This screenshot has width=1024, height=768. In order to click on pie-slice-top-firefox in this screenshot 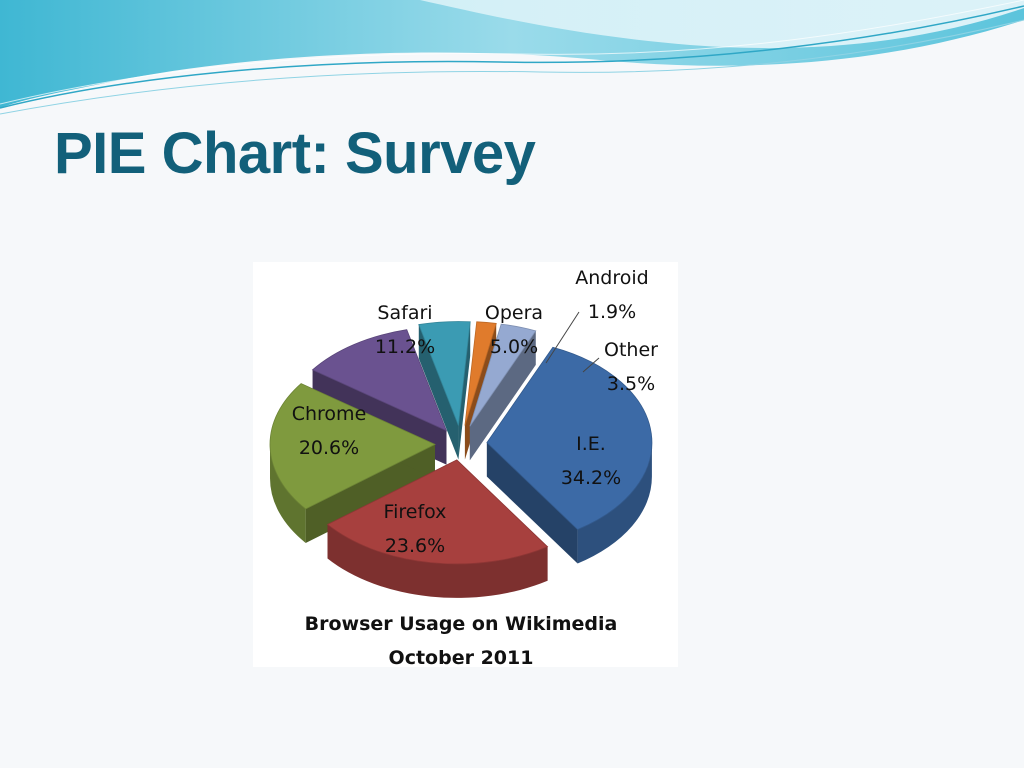, I will do `click(437, 512)`.